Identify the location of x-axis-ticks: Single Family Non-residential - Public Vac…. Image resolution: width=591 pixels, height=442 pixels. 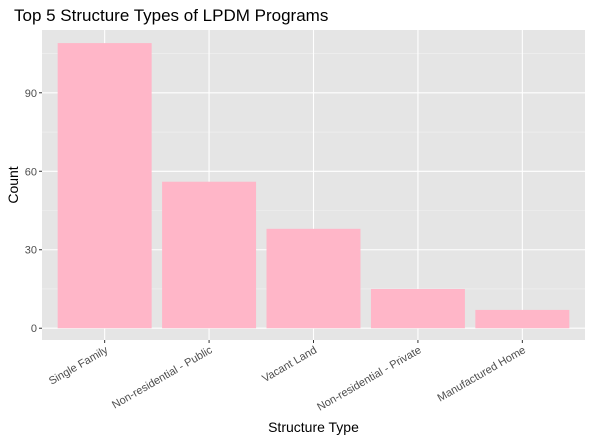
(287, 377).